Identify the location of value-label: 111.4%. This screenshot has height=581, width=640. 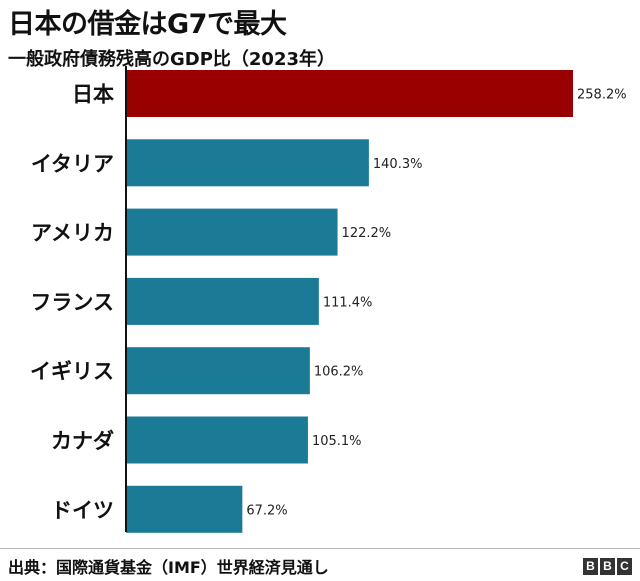
(348, 302).